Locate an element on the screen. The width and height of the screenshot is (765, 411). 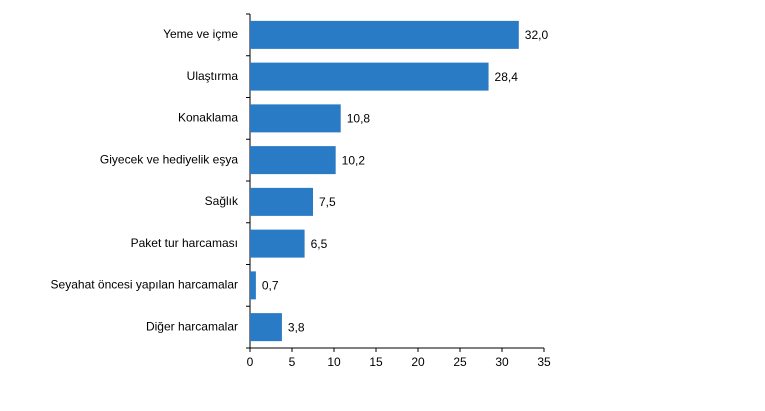
y-tick-label: Paket tur harcaması is located at coordinates (184, 243).